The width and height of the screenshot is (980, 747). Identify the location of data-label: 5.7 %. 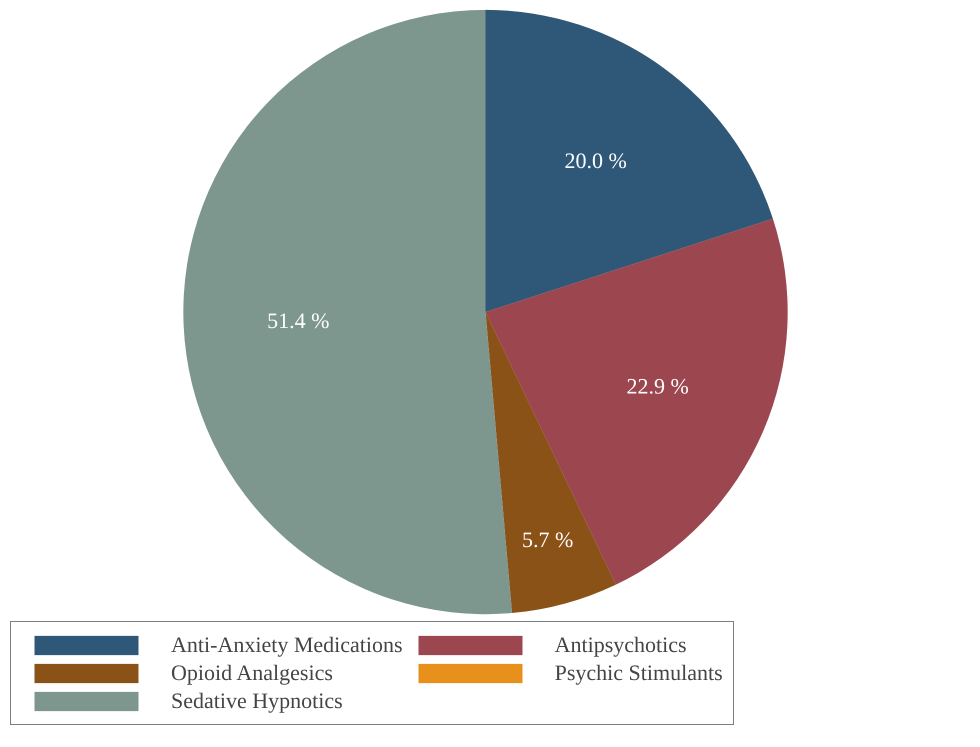
(548, 539).